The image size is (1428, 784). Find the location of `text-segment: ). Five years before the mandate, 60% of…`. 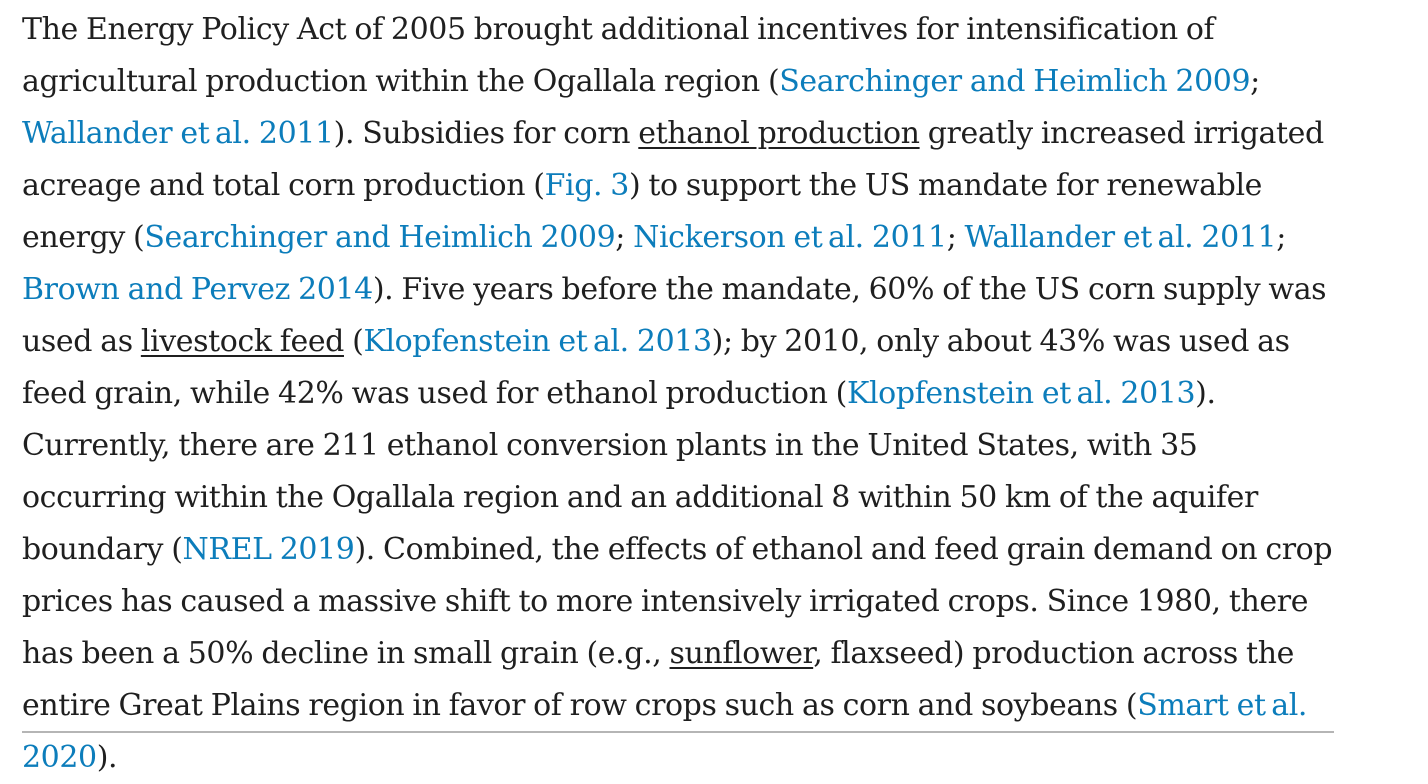

text-segment: ). Five years before the mandate, 60% of… is located at coordinates (674, 315).